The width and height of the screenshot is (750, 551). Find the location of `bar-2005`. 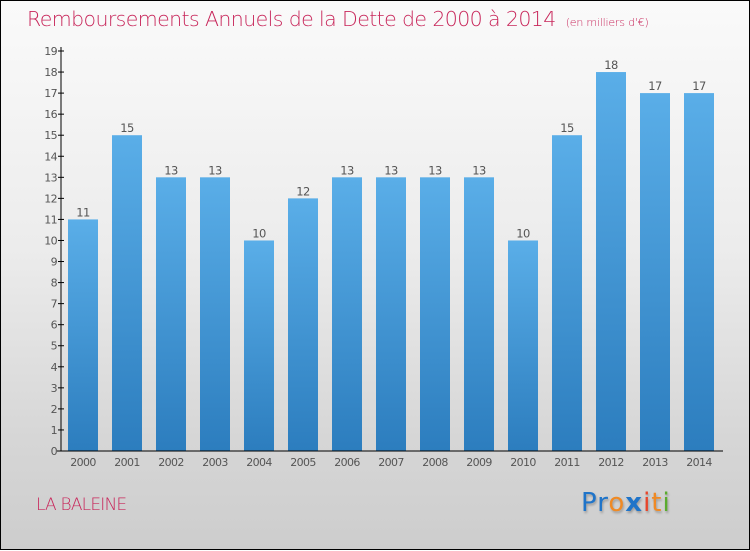

bar-2005 is located at coordinates (303, 324).